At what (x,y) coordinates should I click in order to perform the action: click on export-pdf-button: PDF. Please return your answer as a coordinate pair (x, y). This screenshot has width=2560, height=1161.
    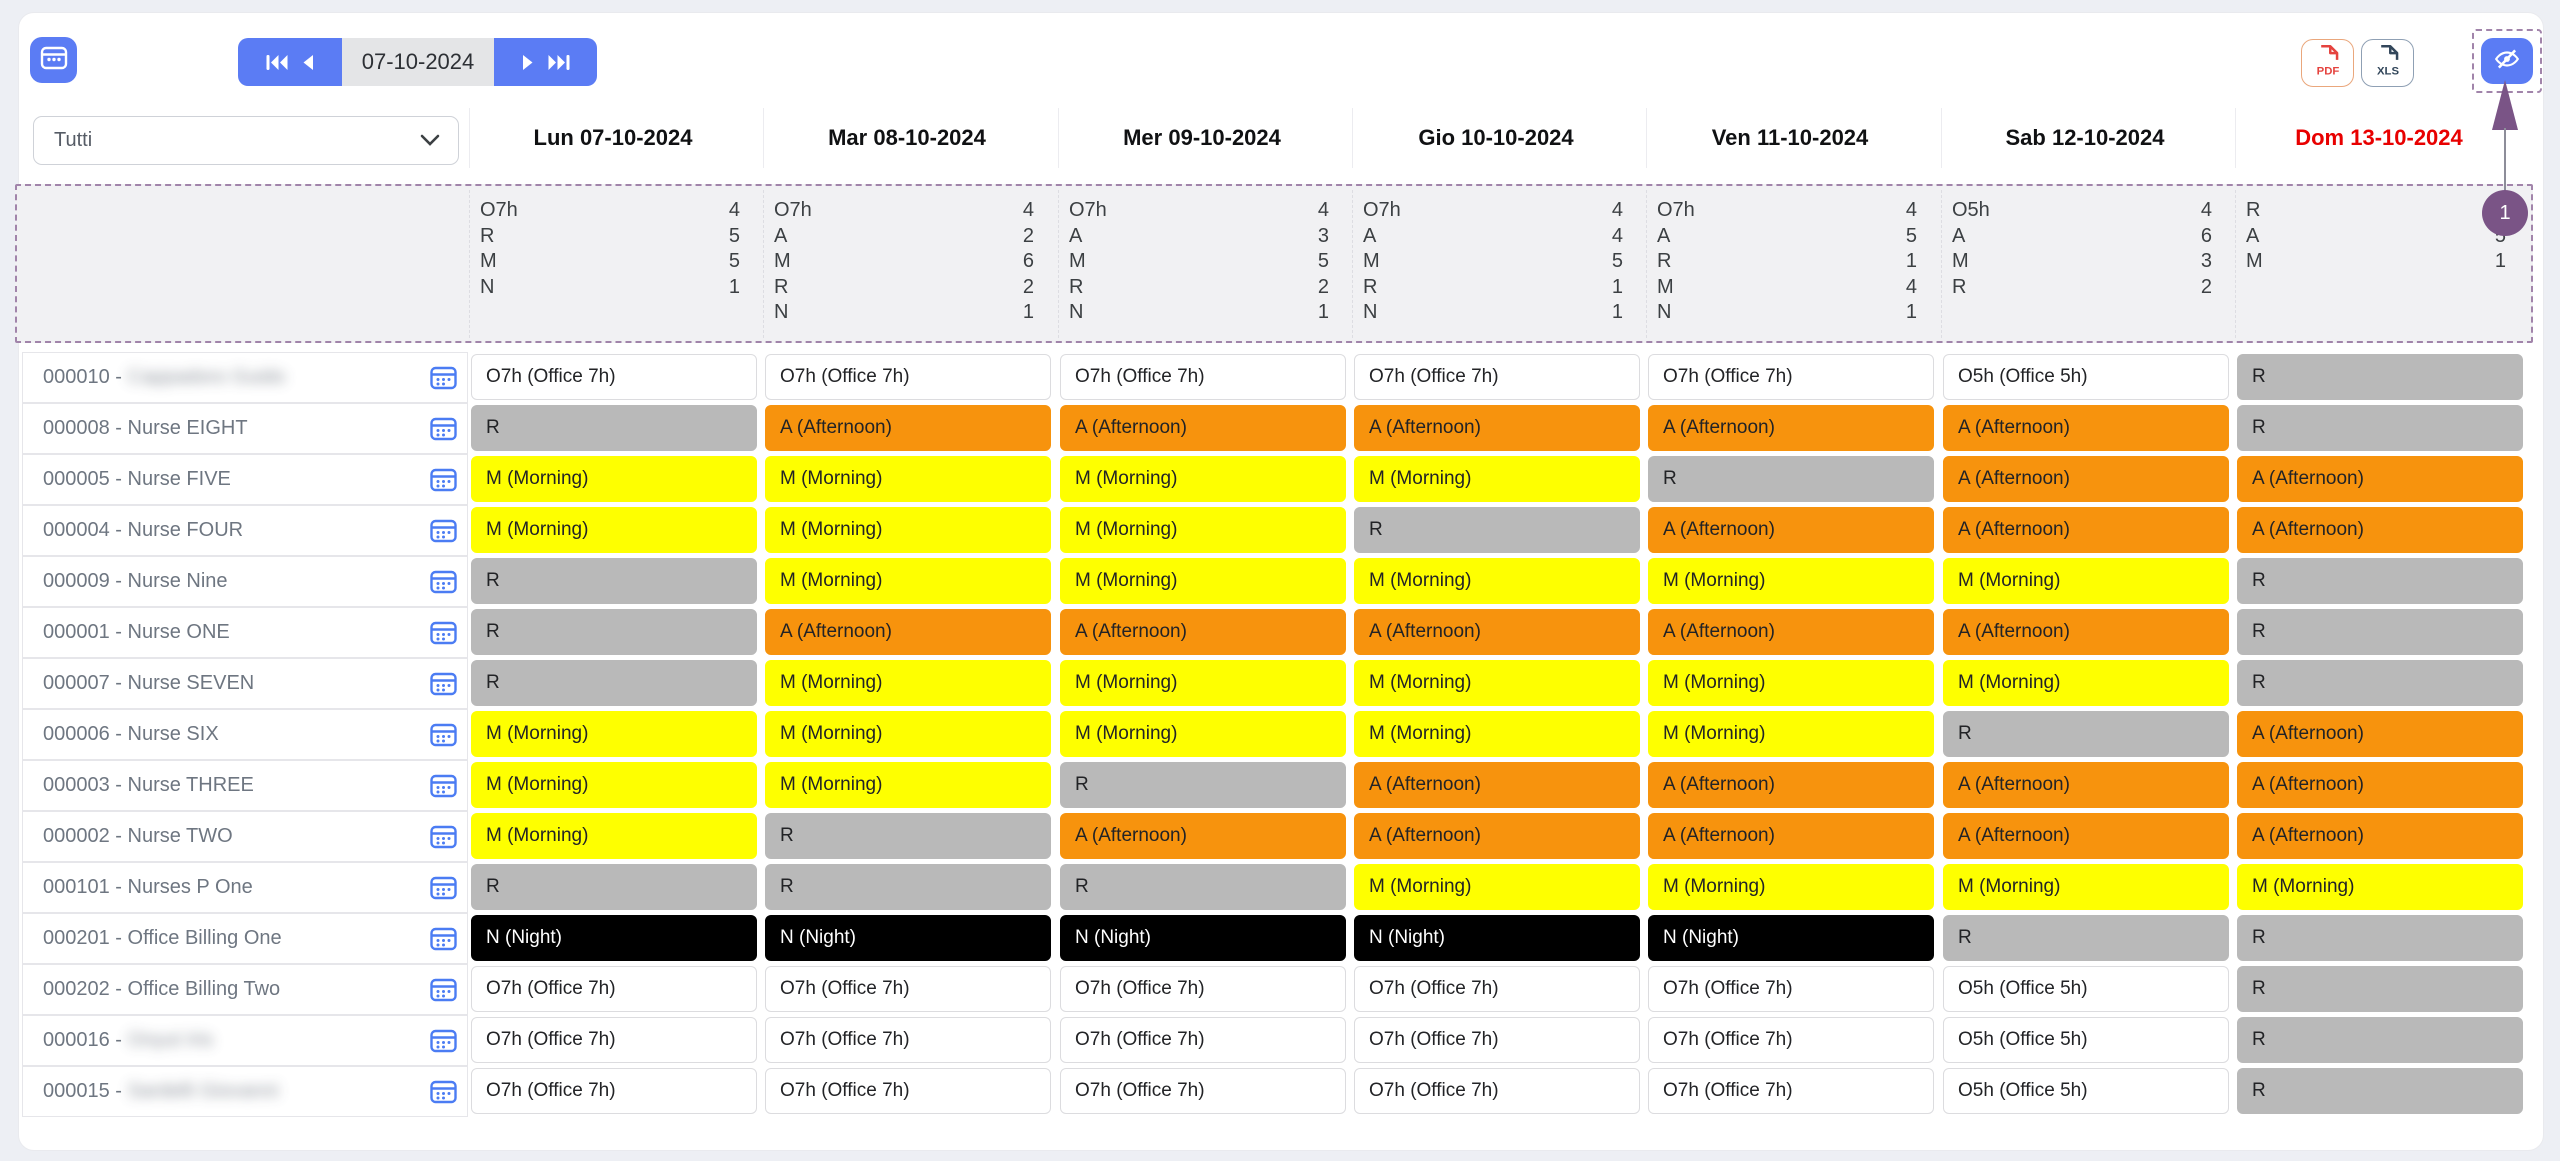
    Looking at the image, I should click on (2327, 63).